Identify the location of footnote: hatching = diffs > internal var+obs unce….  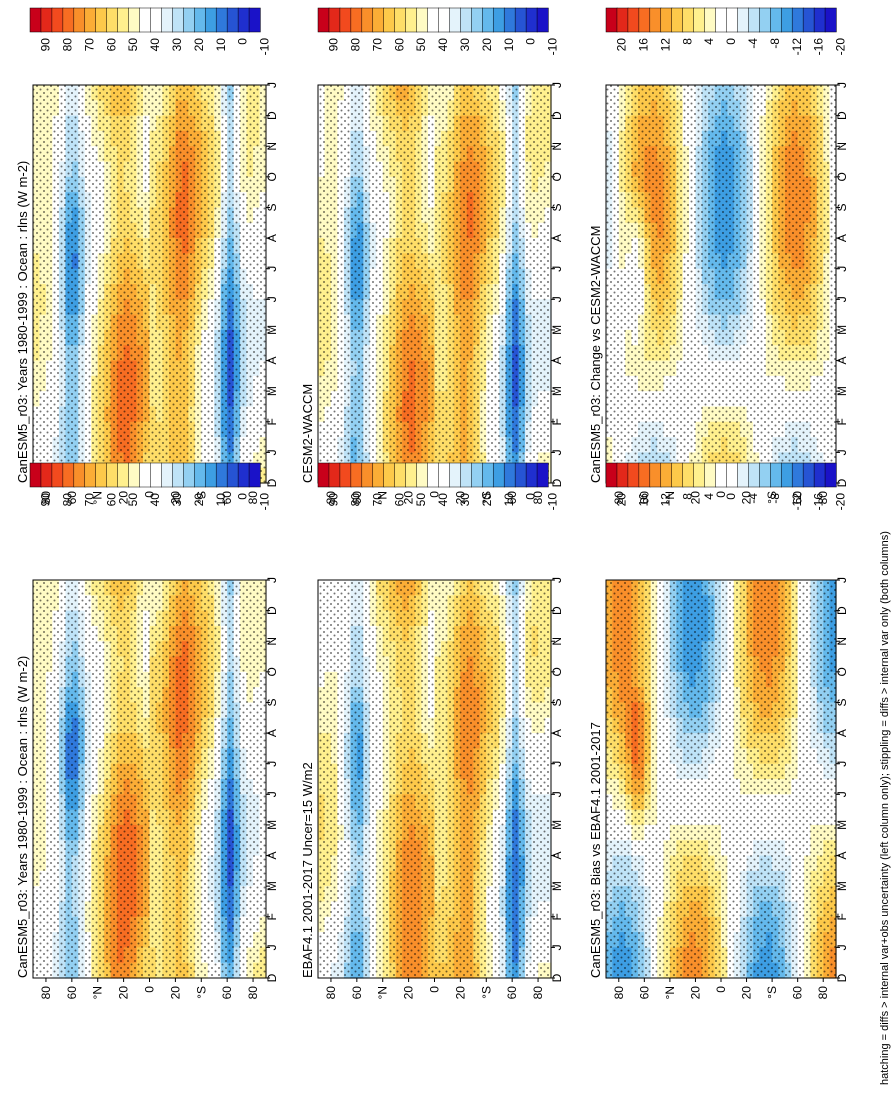
(885, 808).